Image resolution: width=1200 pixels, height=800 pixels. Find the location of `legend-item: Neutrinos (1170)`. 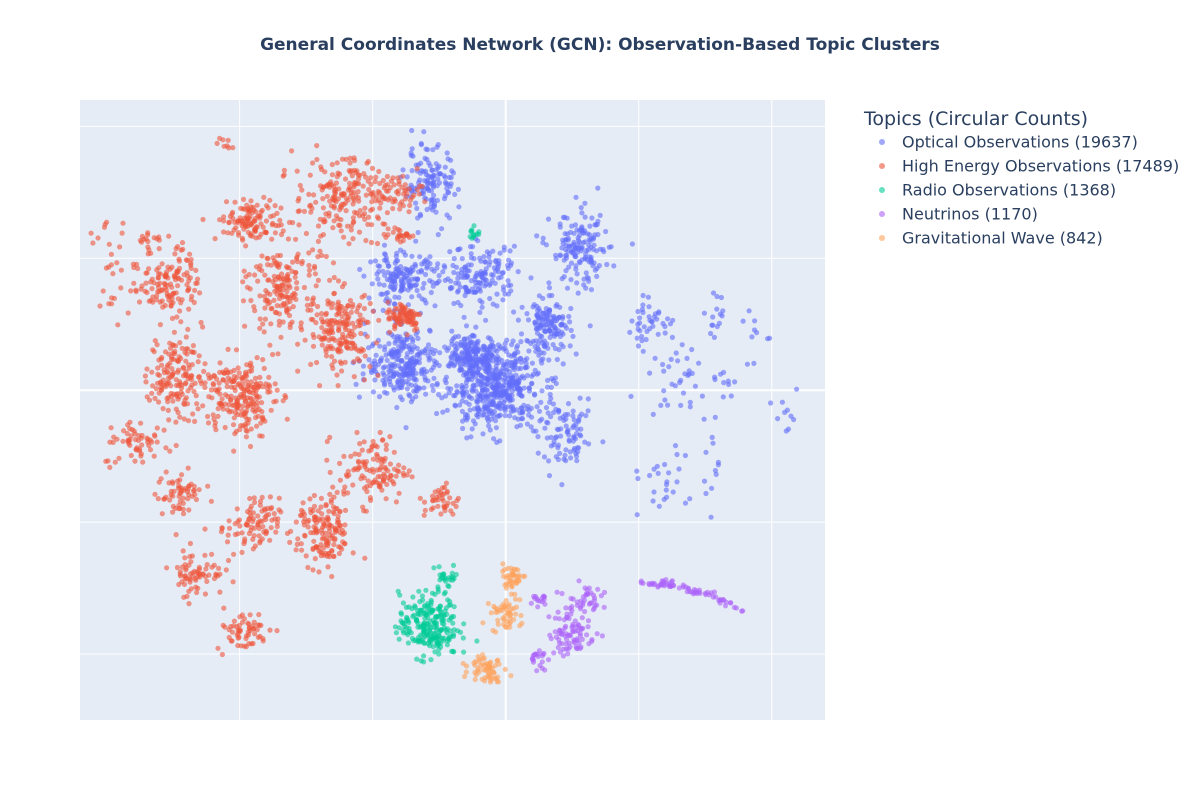

legend-item: Neutrinos (1170) is located at coordinates (958, 214).